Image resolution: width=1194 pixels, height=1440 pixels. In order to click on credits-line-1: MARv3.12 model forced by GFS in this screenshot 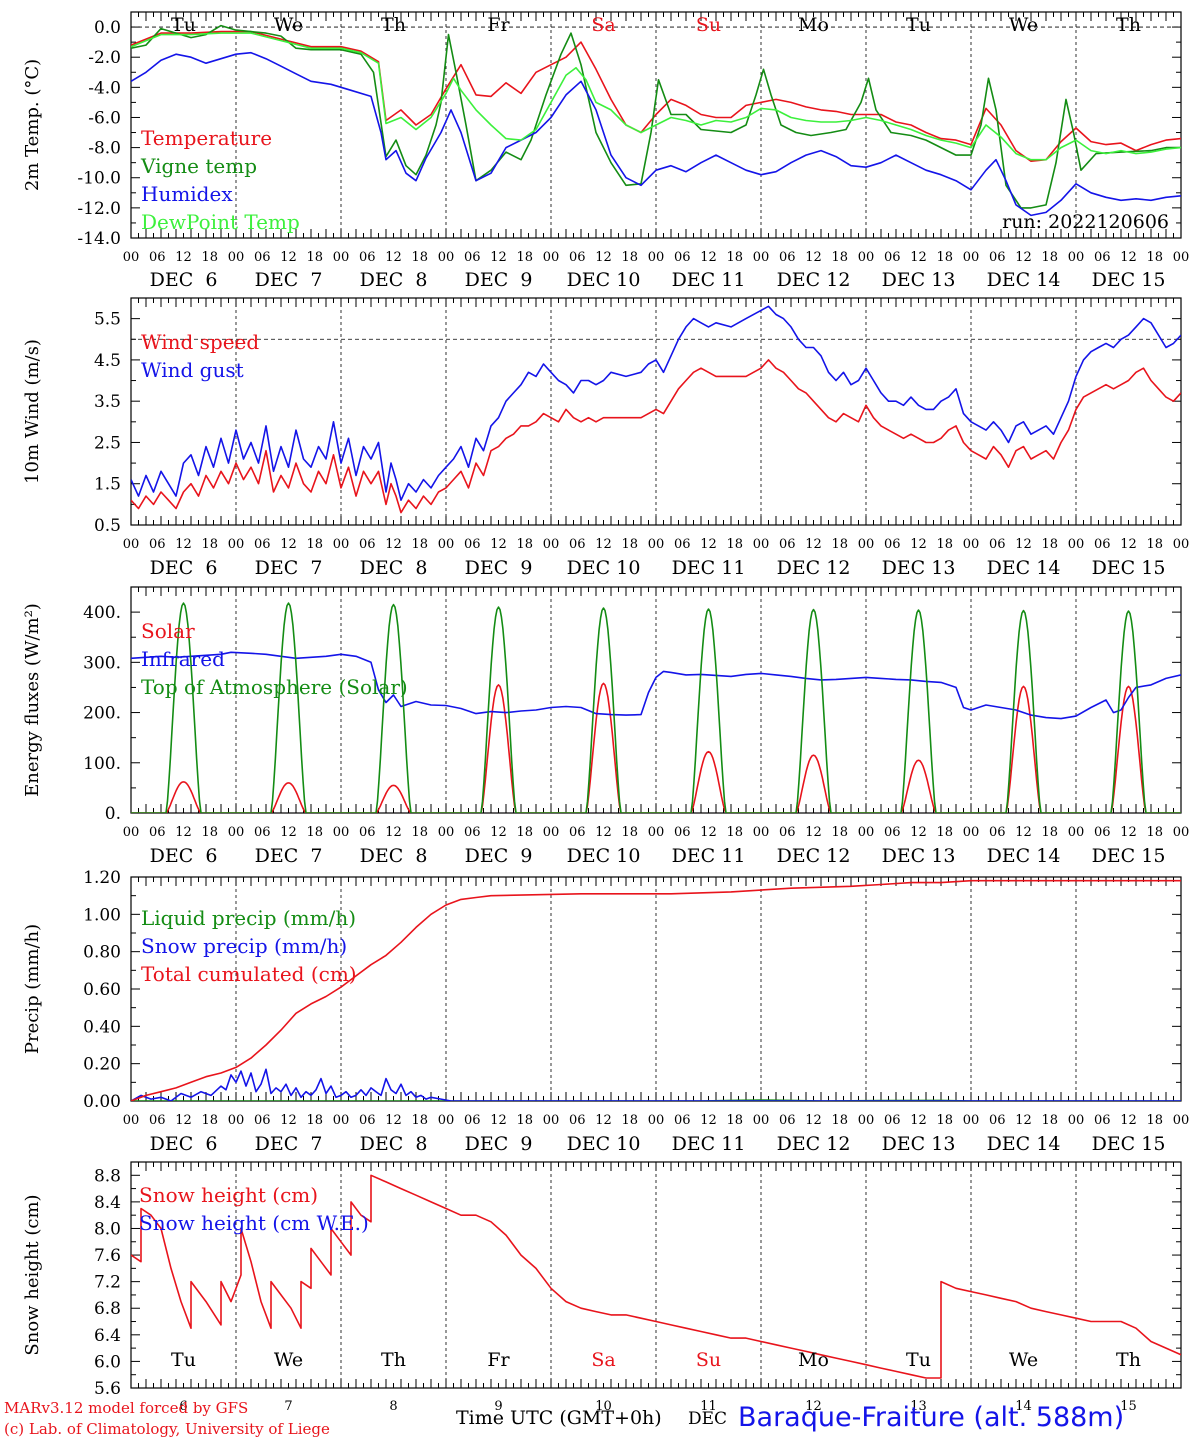, I will do `click(126, 1408)`.